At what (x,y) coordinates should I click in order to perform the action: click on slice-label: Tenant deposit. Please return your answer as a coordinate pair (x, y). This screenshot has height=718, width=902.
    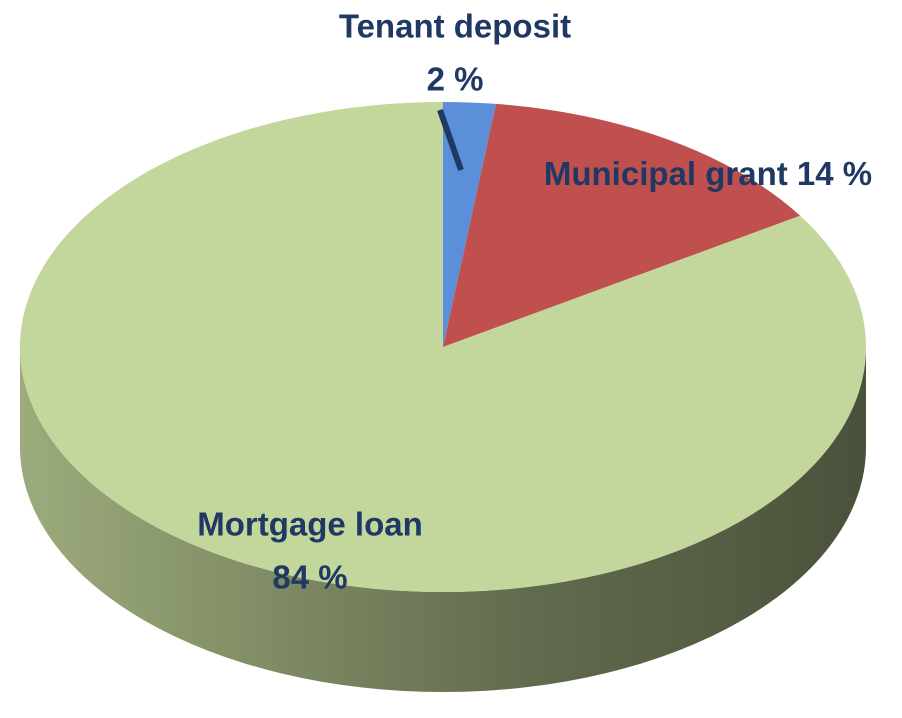
    Looking at the image, I should click on (455, 26).